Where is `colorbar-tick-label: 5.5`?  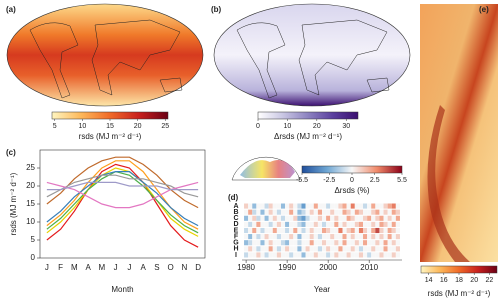 colorbar-tick-label: 5.5 is located at coordinates (402, 180).